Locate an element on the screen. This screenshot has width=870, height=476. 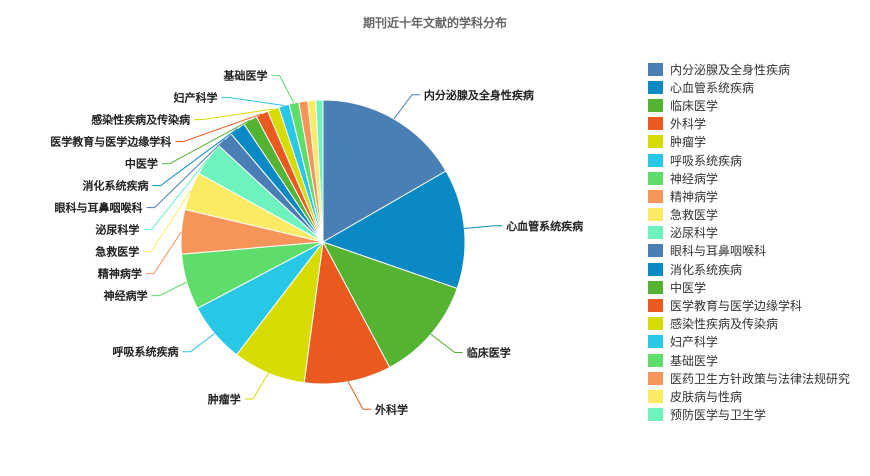
legend-label: 内分泌腺及全身性疾病 is located at coordinates (730, 69).